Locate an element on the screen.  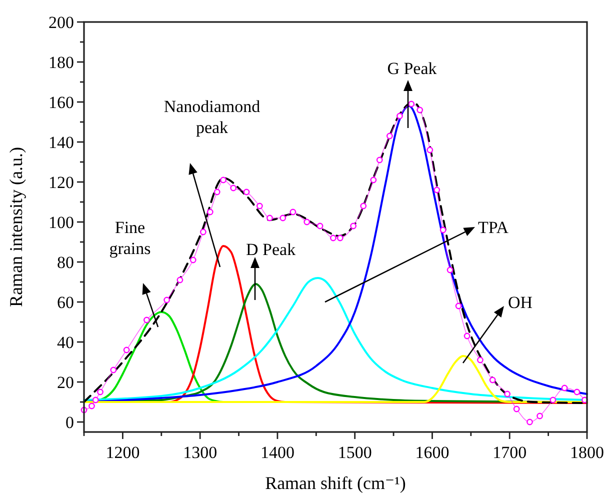
x-tick-label: 1300 is located at coordinates (200, 452).